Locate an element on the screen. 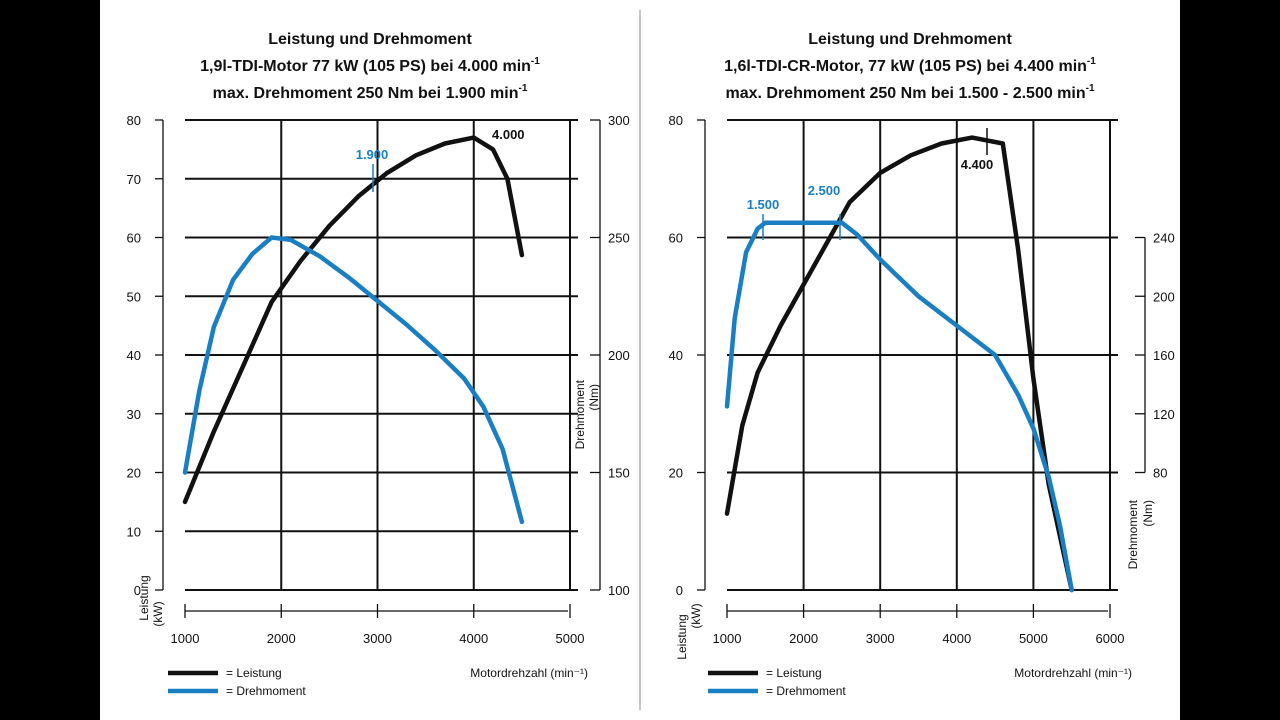 The width and height of the screenshot is (1280, 720). chart-left-y-left-tick-labels: 0 10 20 30 40 50 60 70 80 is located at coordinates (134, 355).